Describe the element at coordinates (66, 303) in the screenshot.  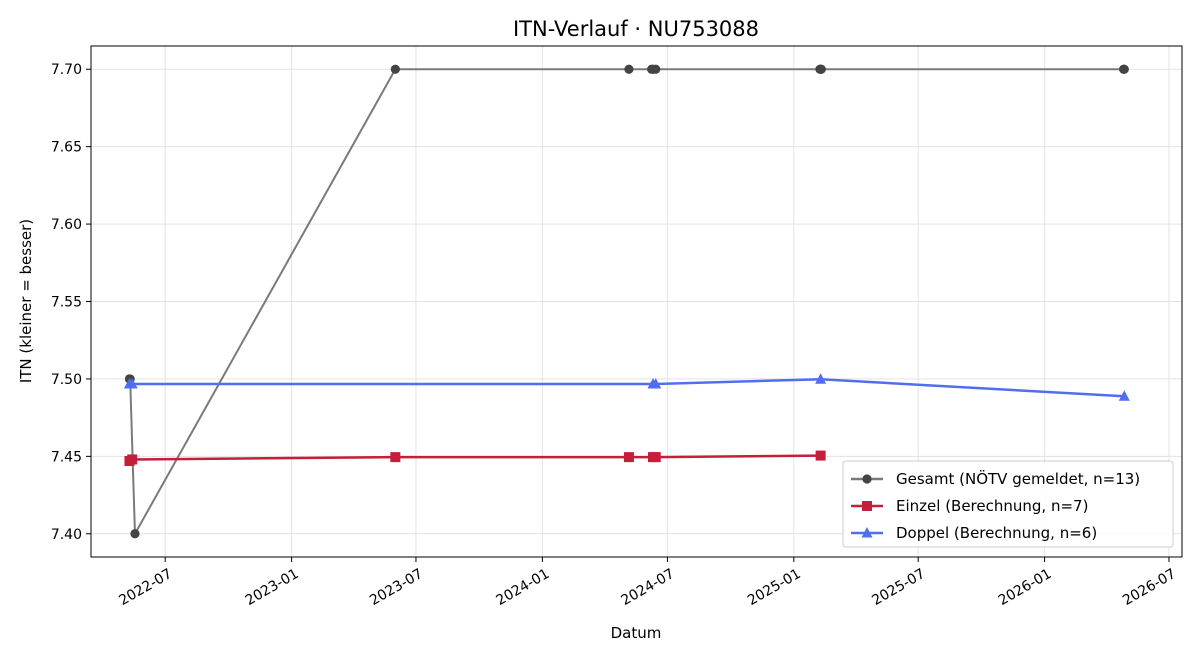
I see `y-tick-label: 7.55` at that location.